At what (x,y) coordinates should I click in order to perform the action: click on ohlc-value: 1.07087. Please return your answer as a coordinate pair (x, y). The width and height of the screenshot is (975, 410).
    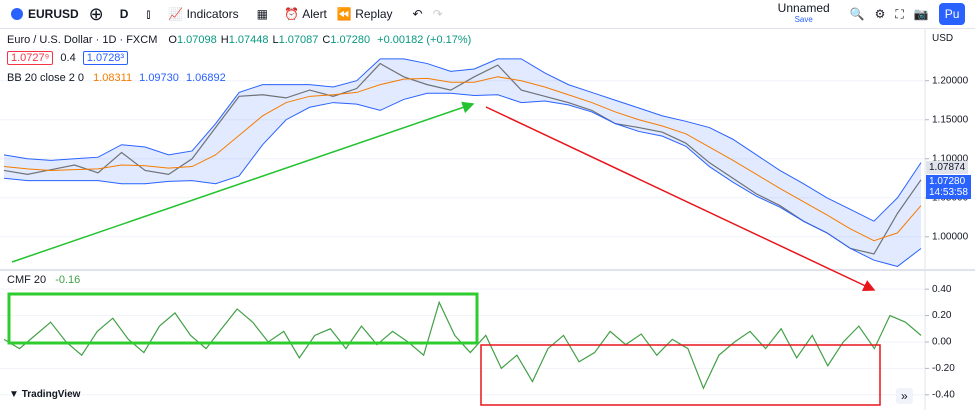
    Looking at the image, I should click on (298, 40).